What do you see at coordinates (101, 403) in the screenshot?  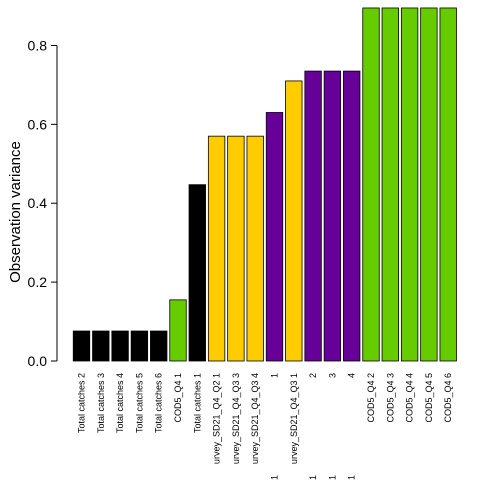 I see `x-tick-label: Total catches 3` at bounding box center [101, 403].